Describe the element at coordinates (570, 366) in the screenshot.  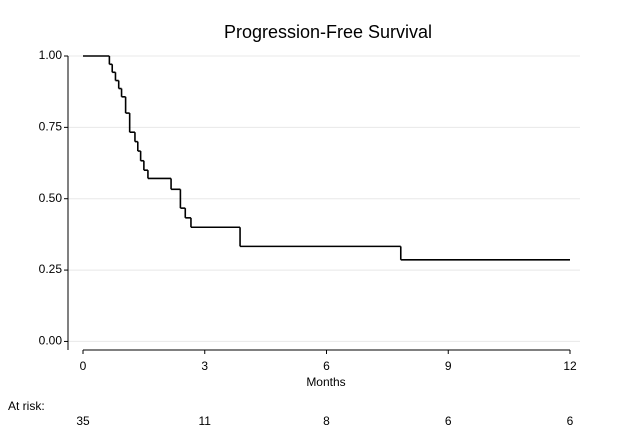
I see `x-tick-label: 12` at that location.